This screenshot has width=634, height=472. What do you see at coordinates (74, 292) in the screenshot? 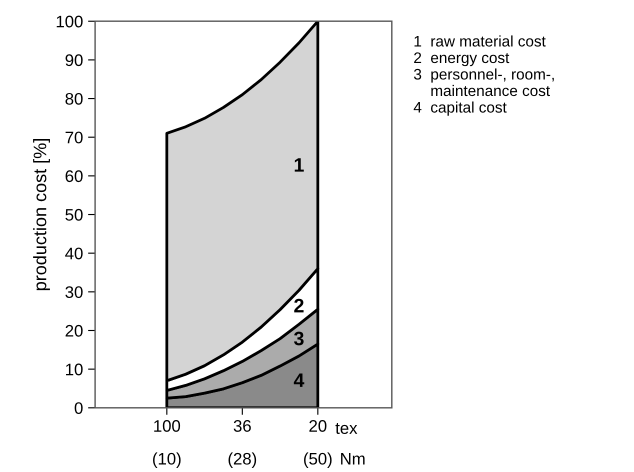
I see `y-tick-label: 30` at bounding box center [74, 292].